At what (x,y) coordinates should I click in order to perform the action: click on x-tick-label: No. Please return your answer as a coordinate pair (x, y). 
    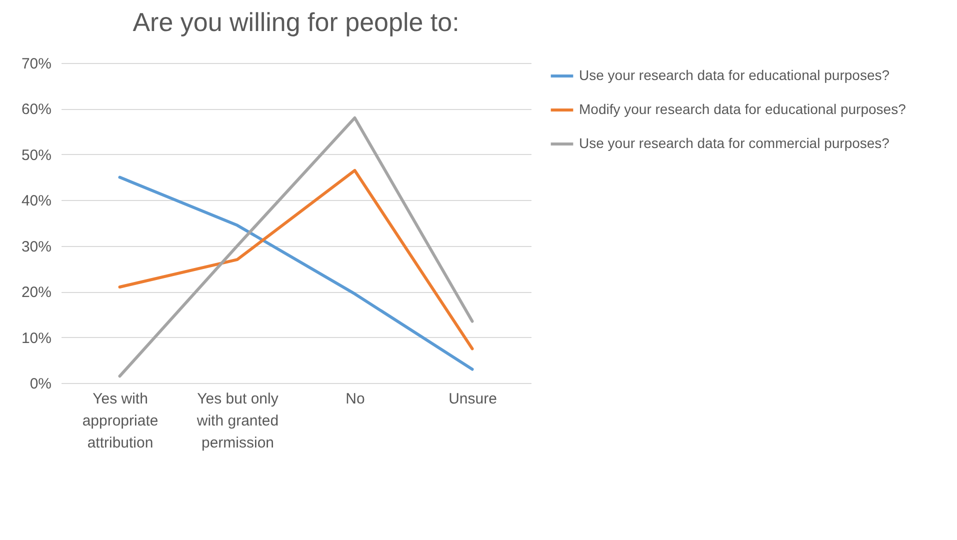
    Looking at the image, I should click on (355, 399).